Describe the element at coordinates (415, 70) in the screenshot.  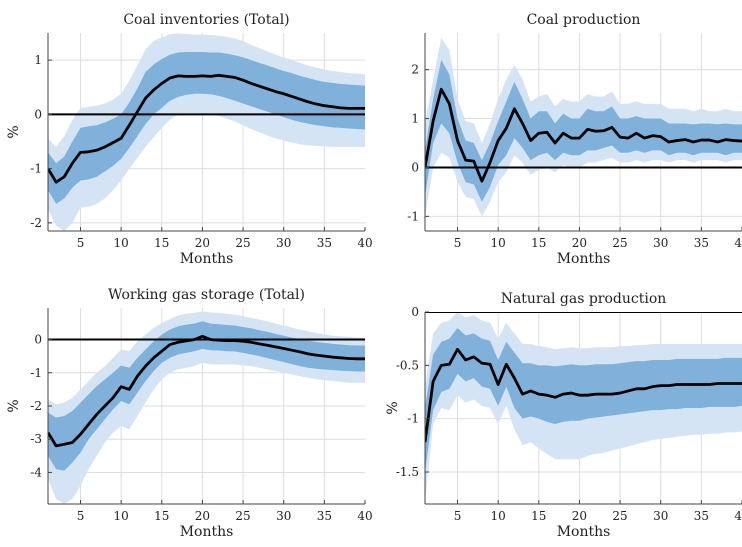
I see `y-tick-label: 2` at that location.